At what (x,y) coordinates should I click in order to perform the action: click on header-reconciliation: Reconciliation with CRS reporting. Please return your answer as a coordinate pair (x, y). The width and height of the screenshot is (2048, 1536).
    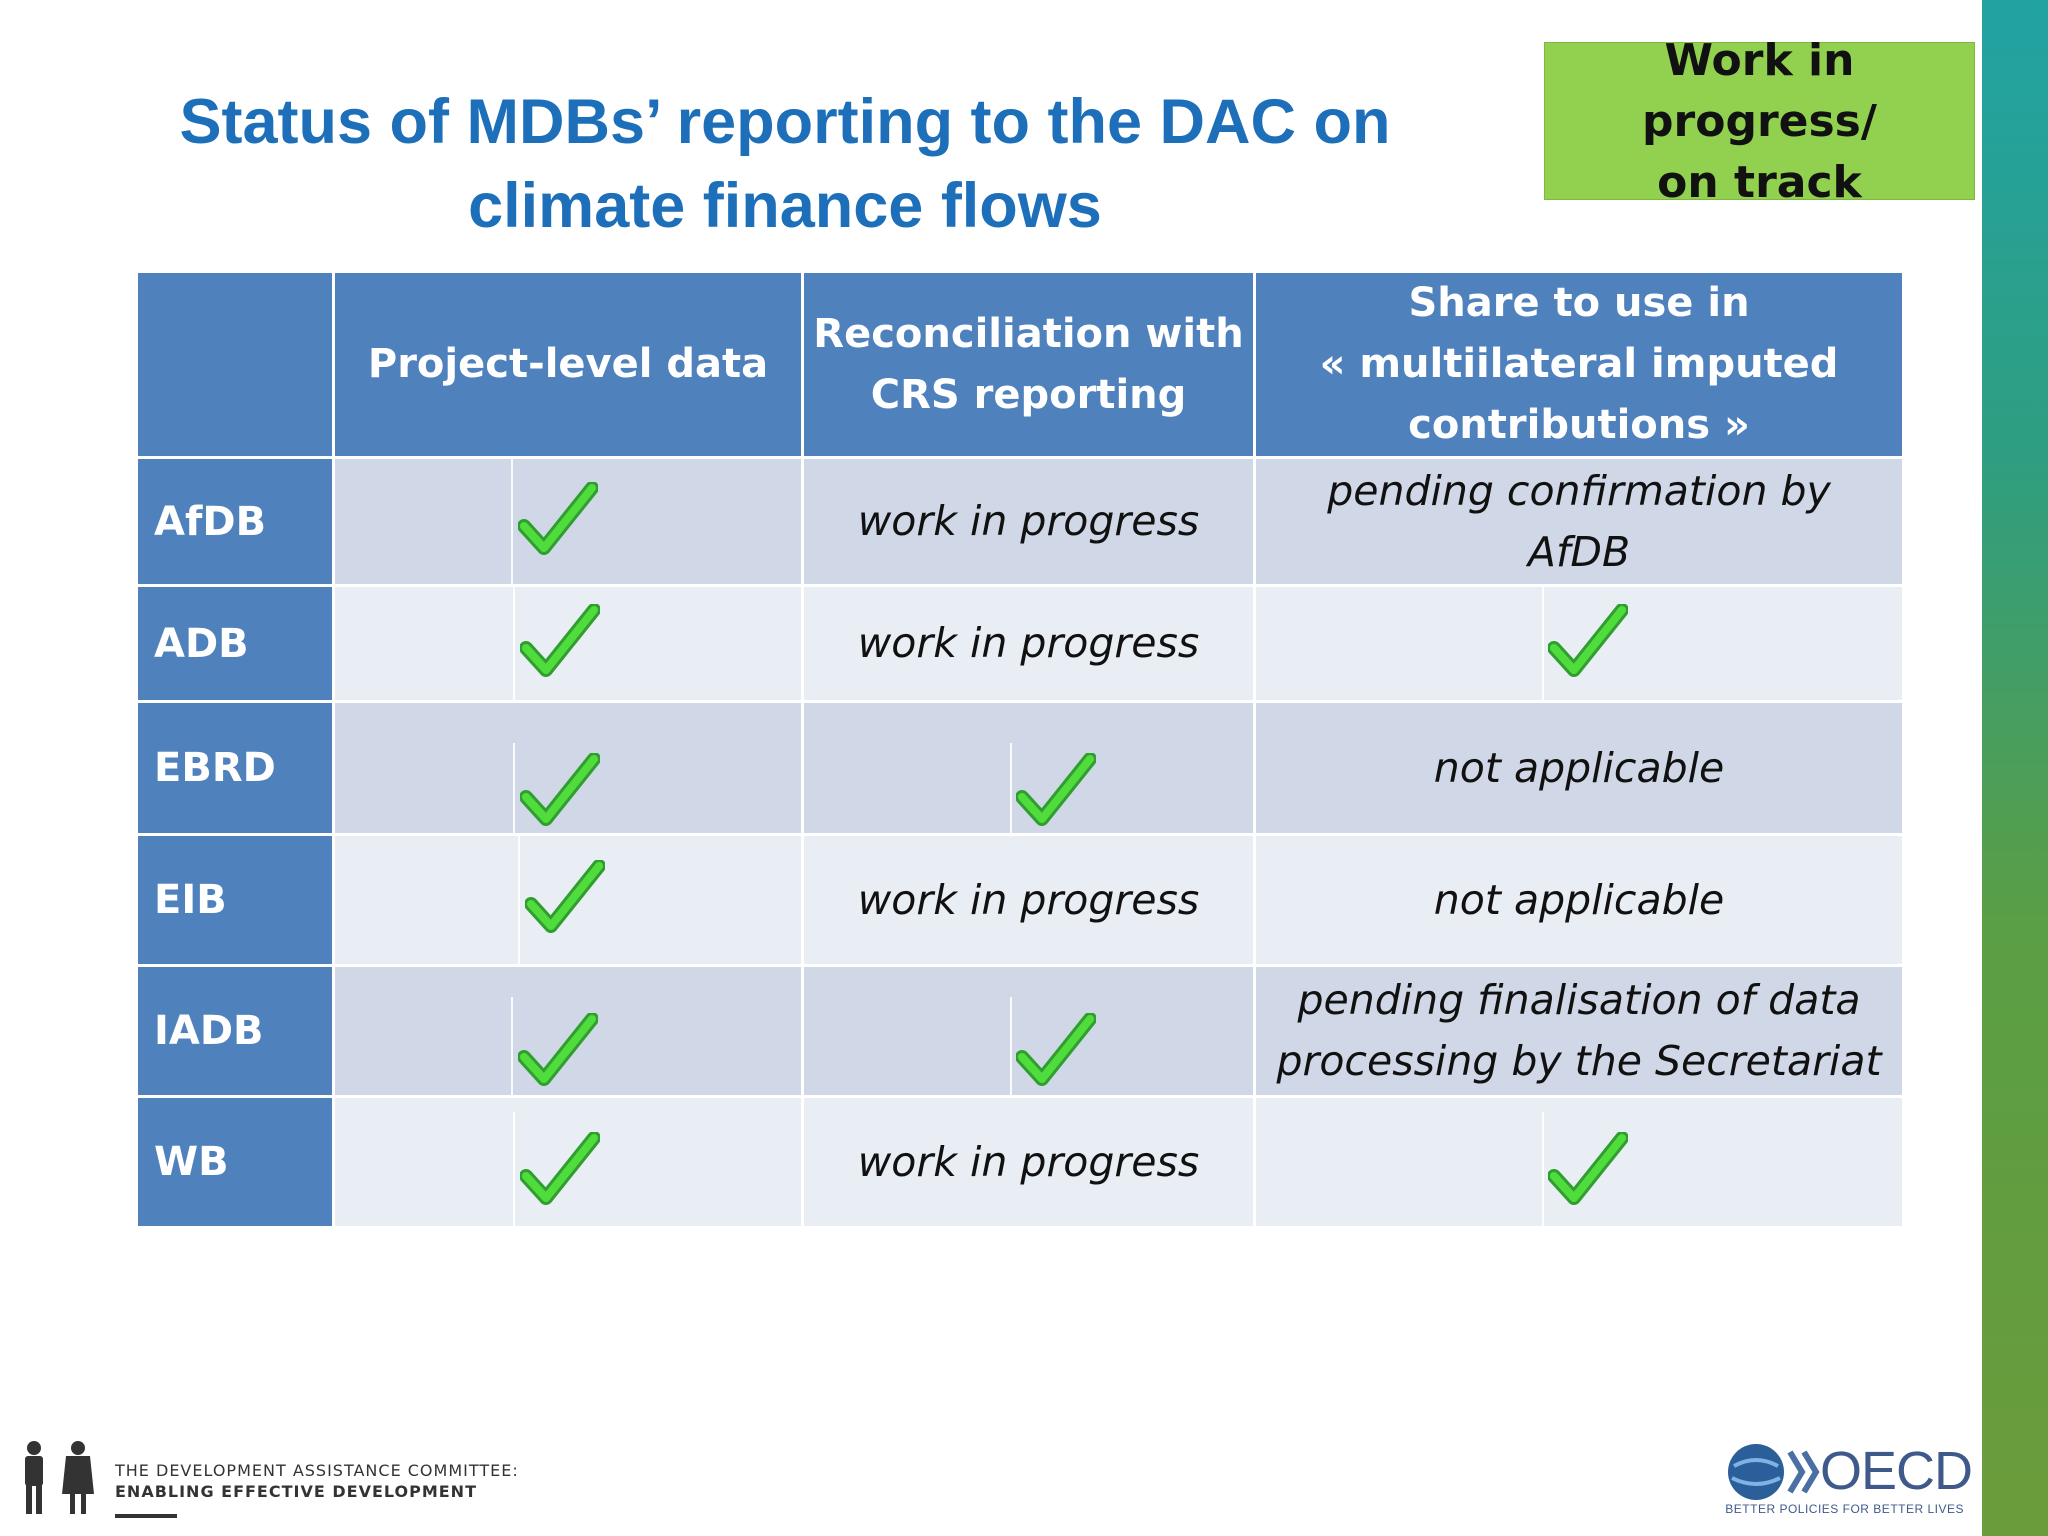
    Looking at the image, I should click on (1028, 364).